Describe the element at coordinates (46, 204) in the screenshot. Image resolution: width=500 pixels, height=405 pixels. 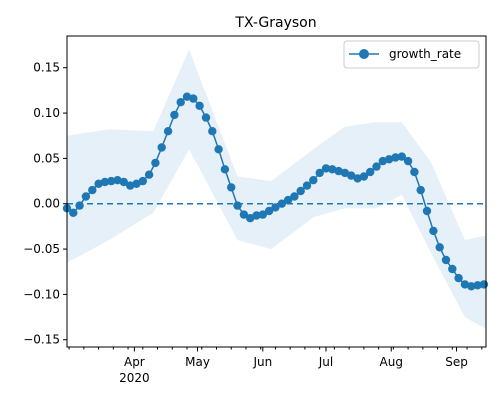
I see `y-tick-label: 0.00` at that location.